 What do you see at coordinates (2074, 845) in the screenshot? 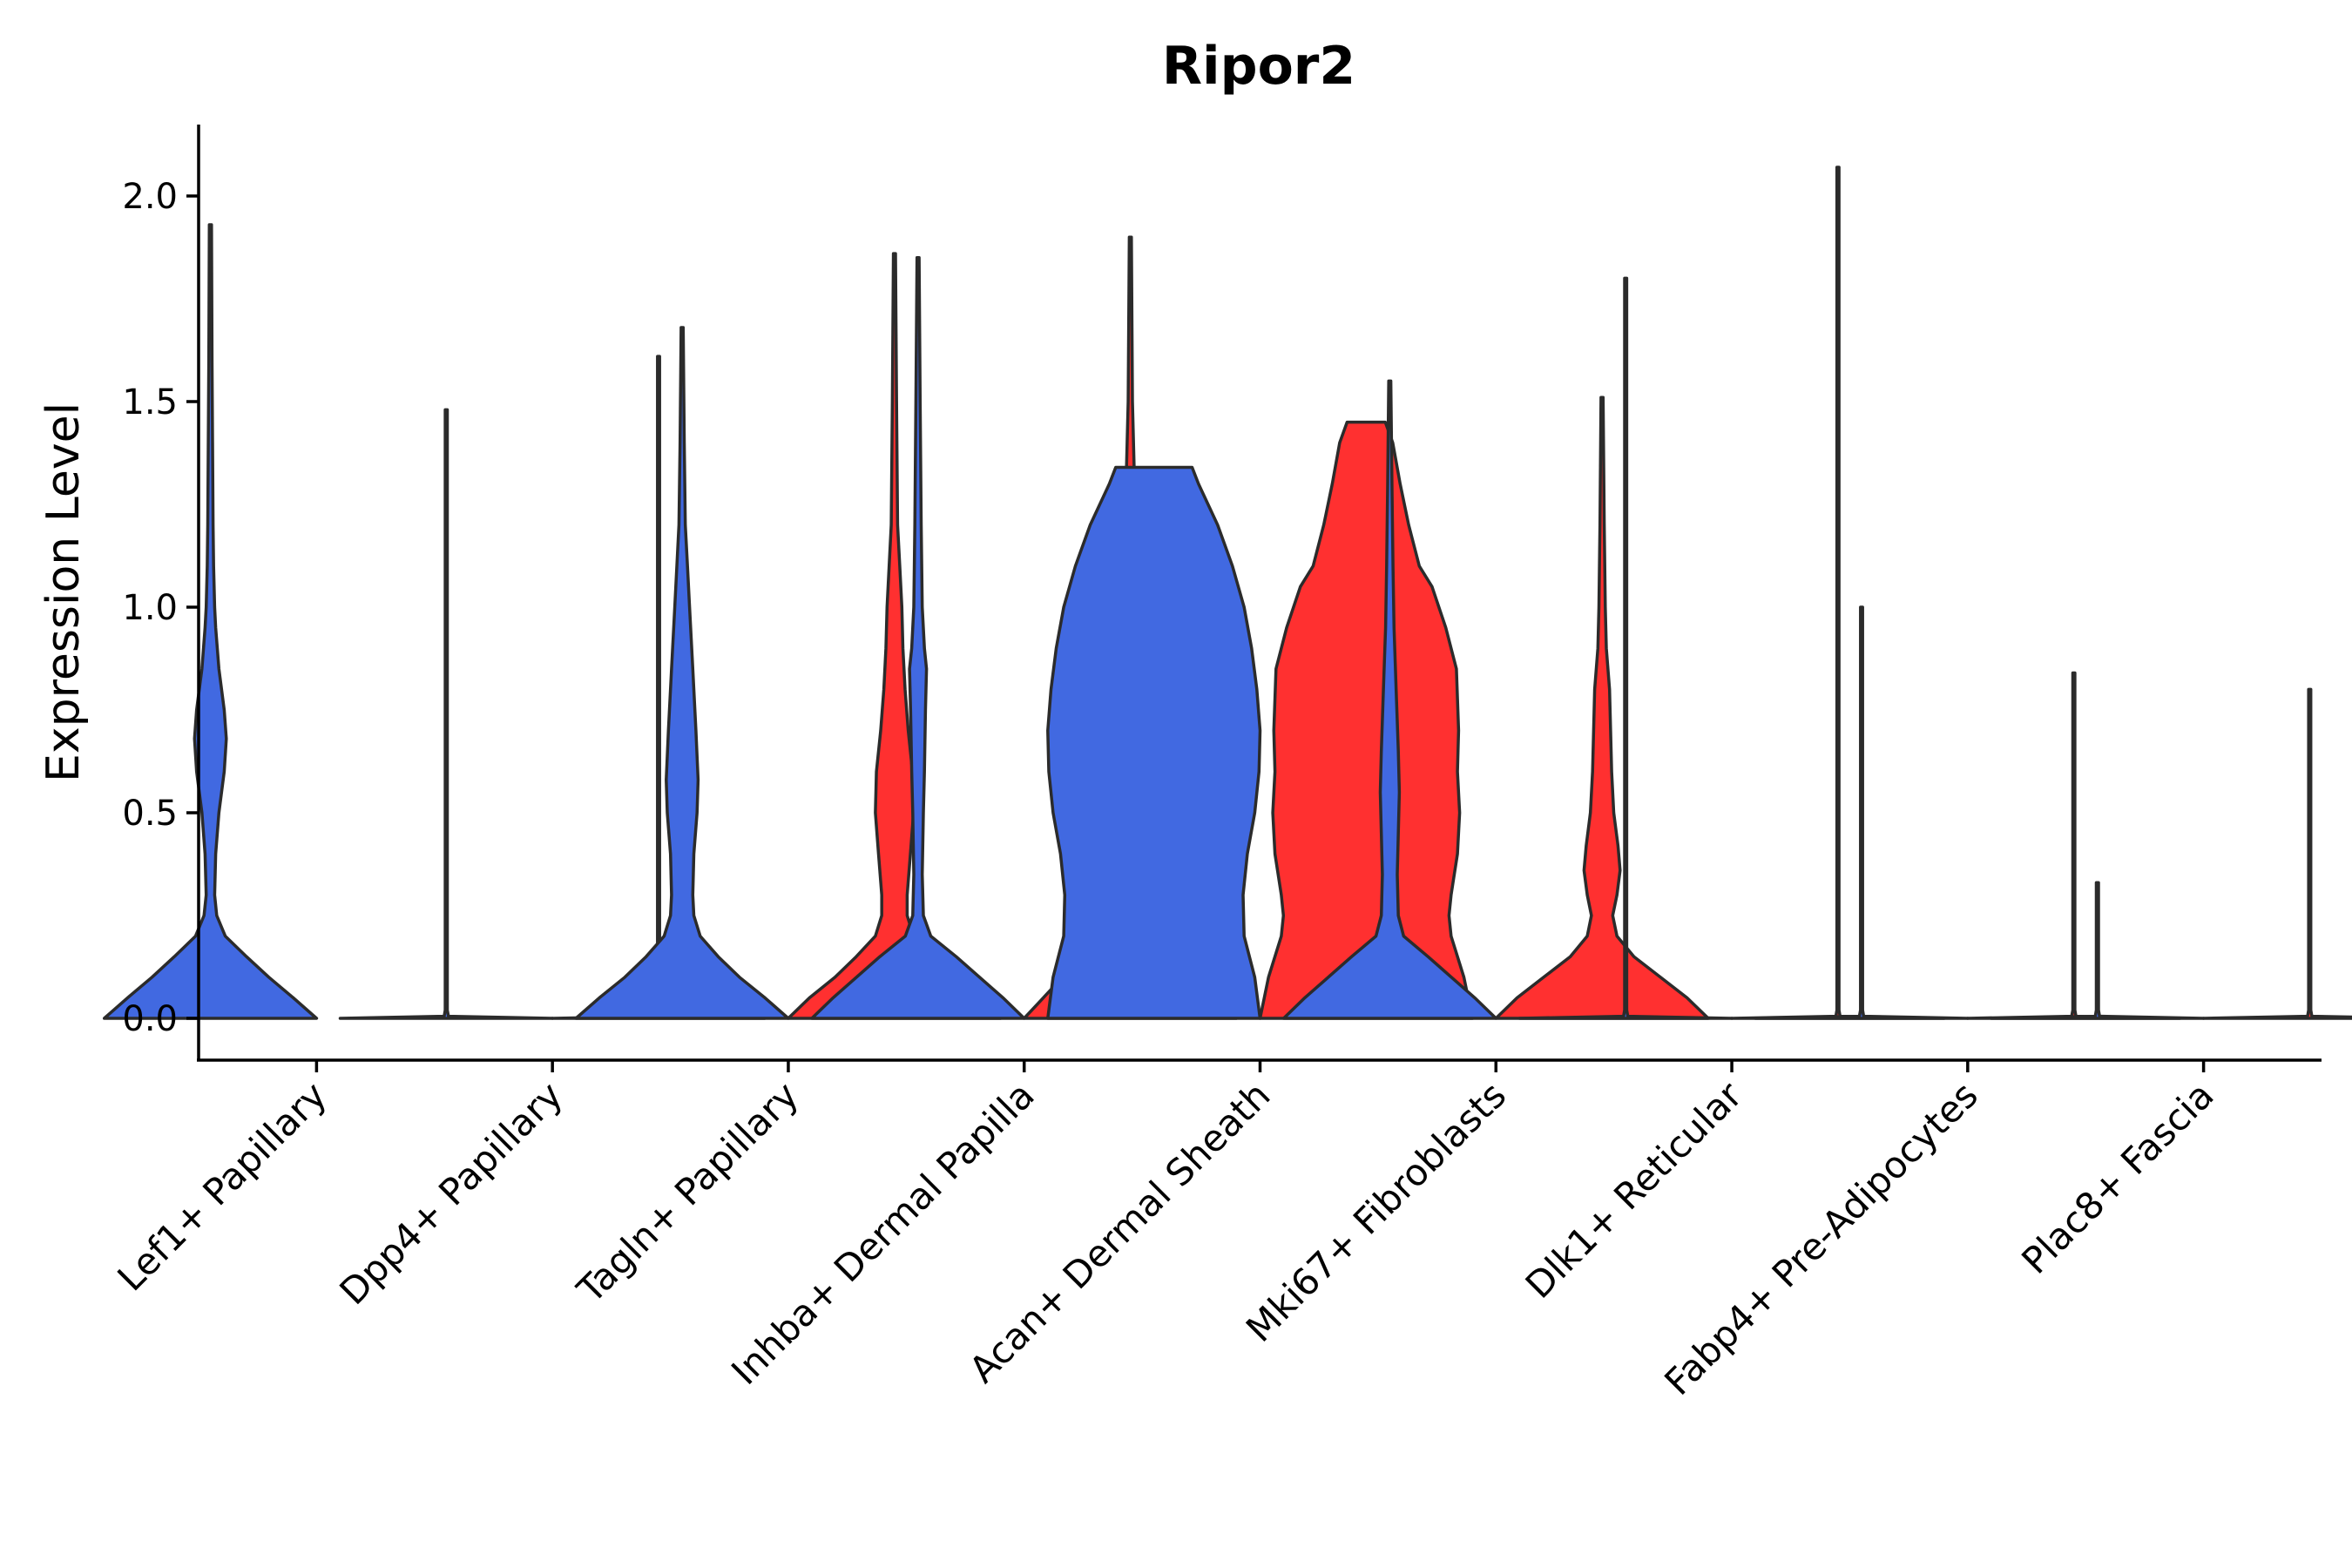
I see `violin-fabp4-pre-adipocytes-right` at bounding box center [2074, 845].